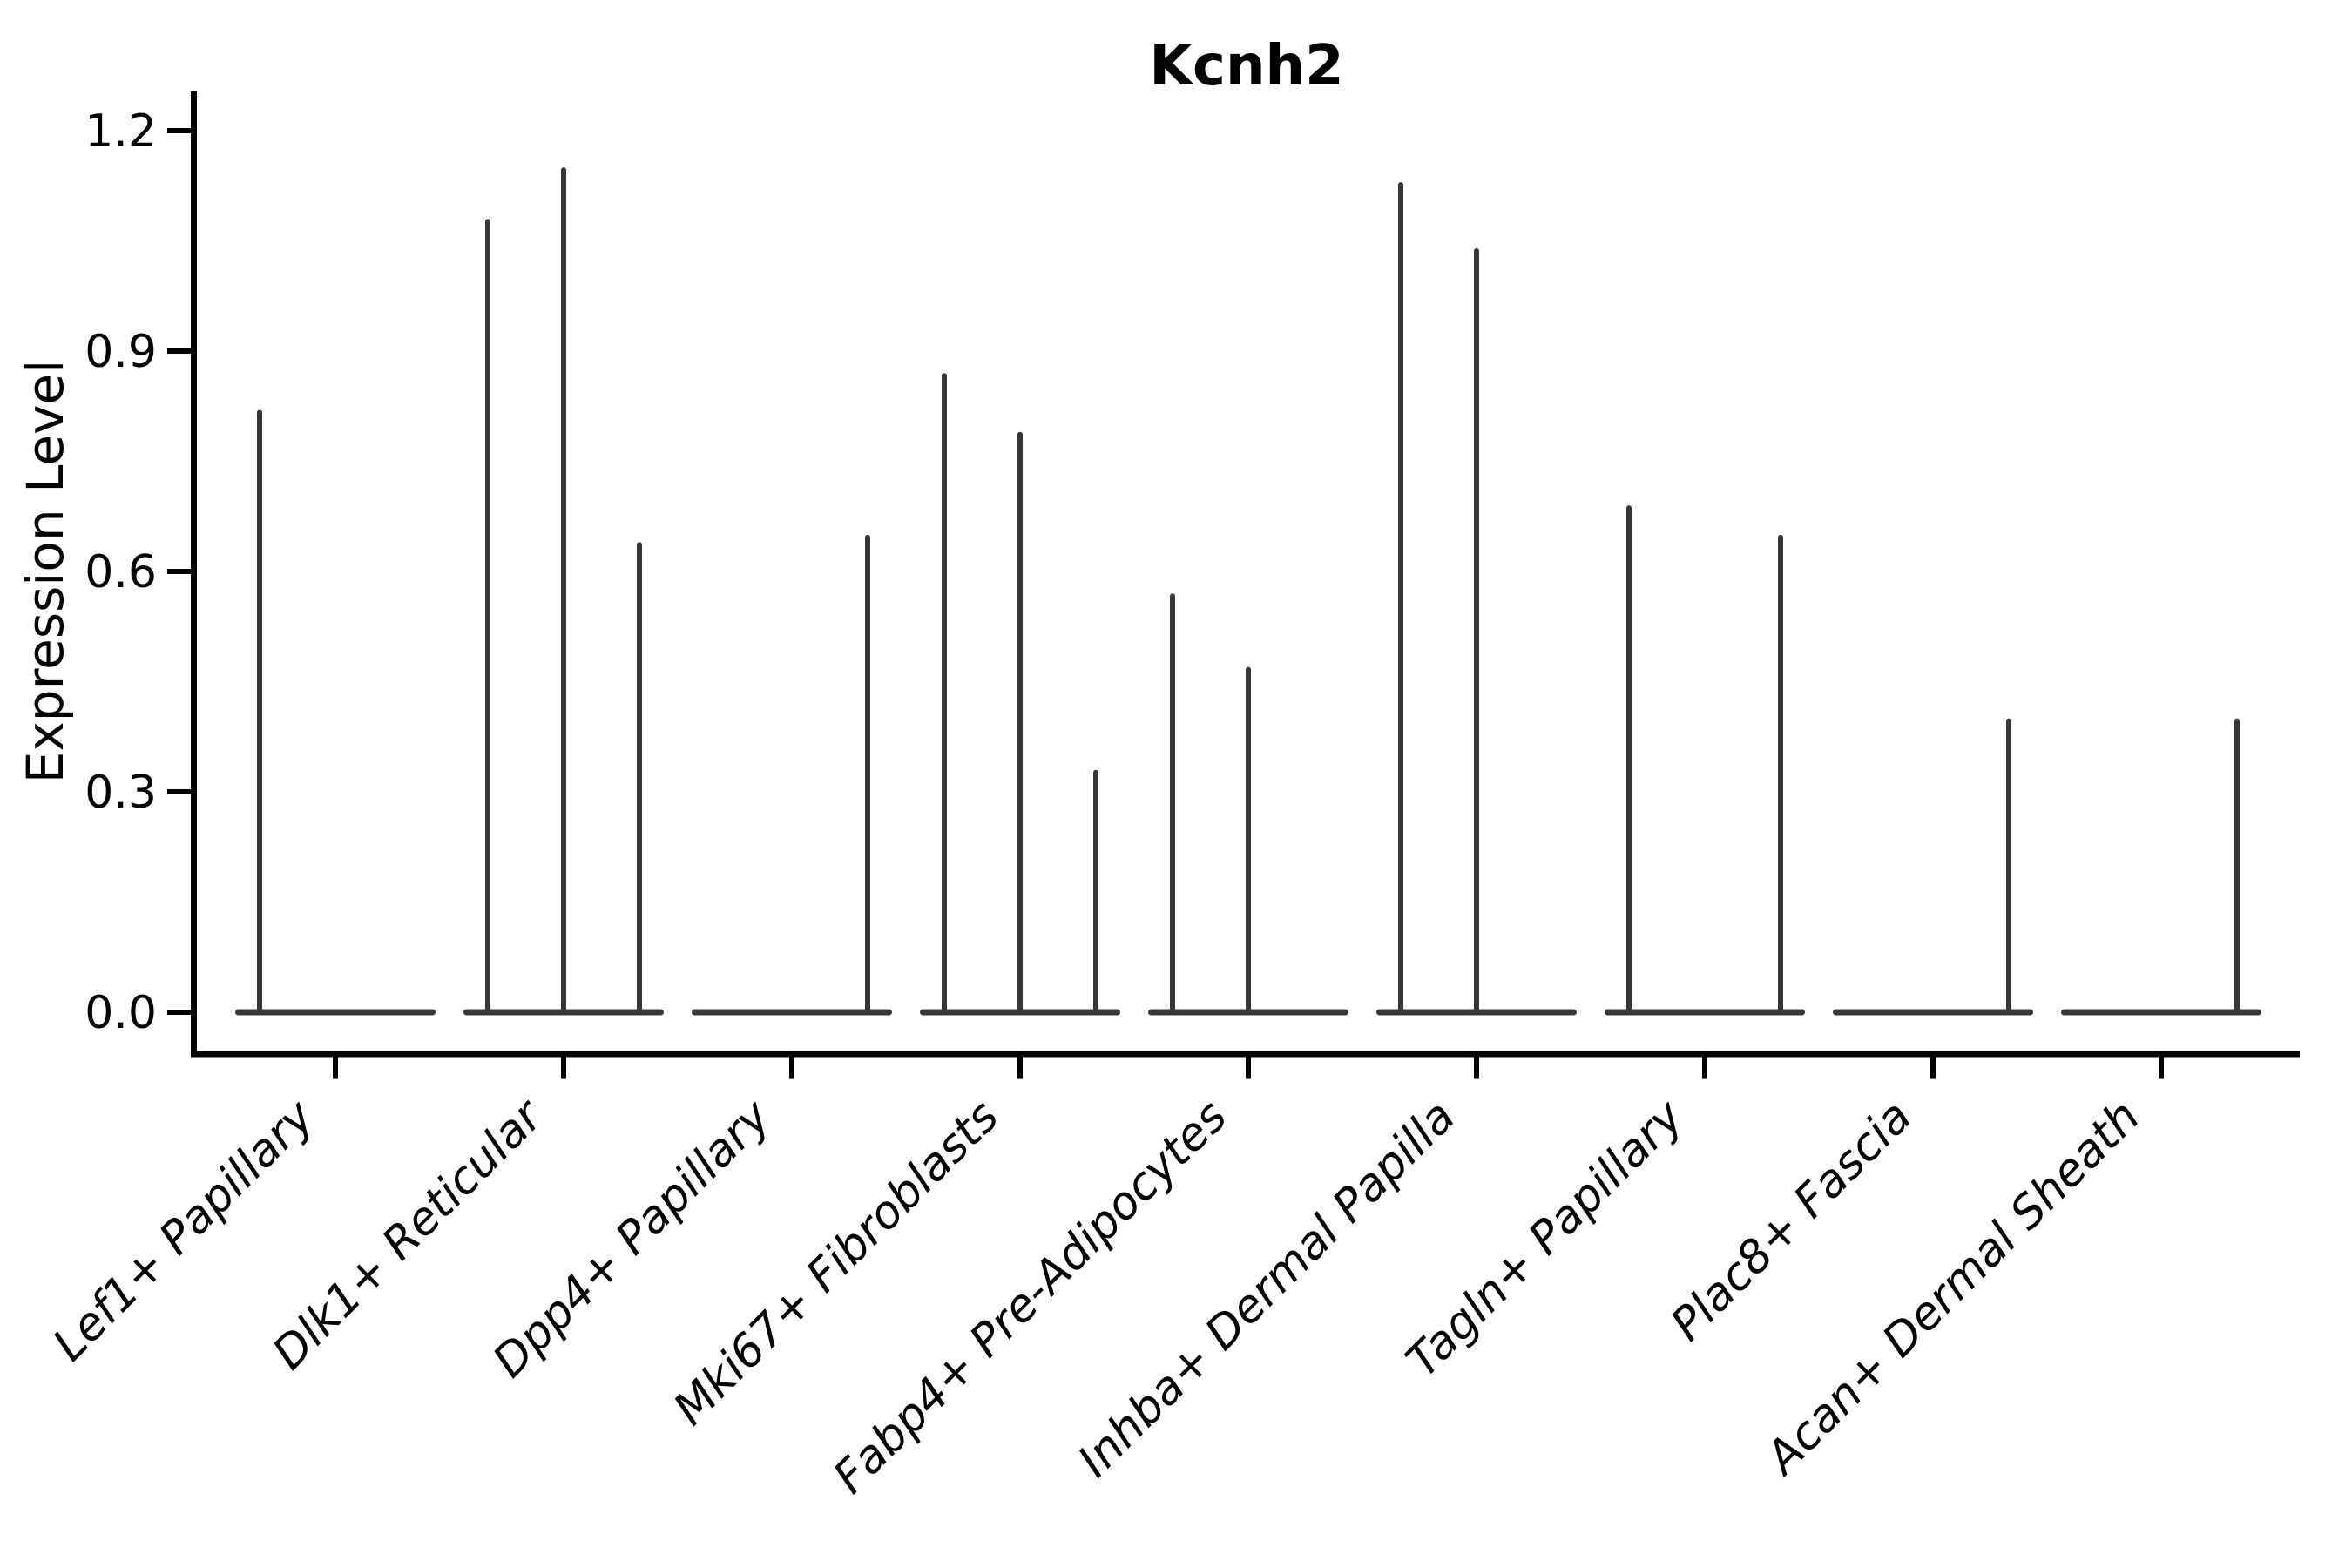 This screenshot has height=1568, width=2352. What do you see at coordinates (1245, 1054) in the screenshot?
I see `x-axis-spine` at bounding box center [1245, 1054].